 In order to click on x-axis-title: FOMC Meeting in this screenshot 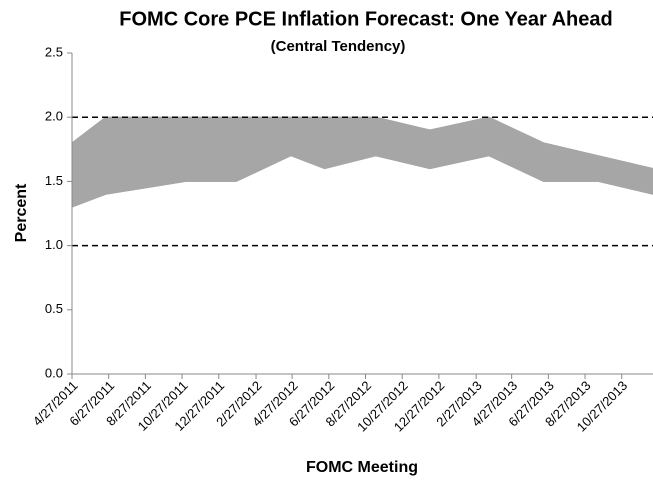, I will do `click(362, 467)`.